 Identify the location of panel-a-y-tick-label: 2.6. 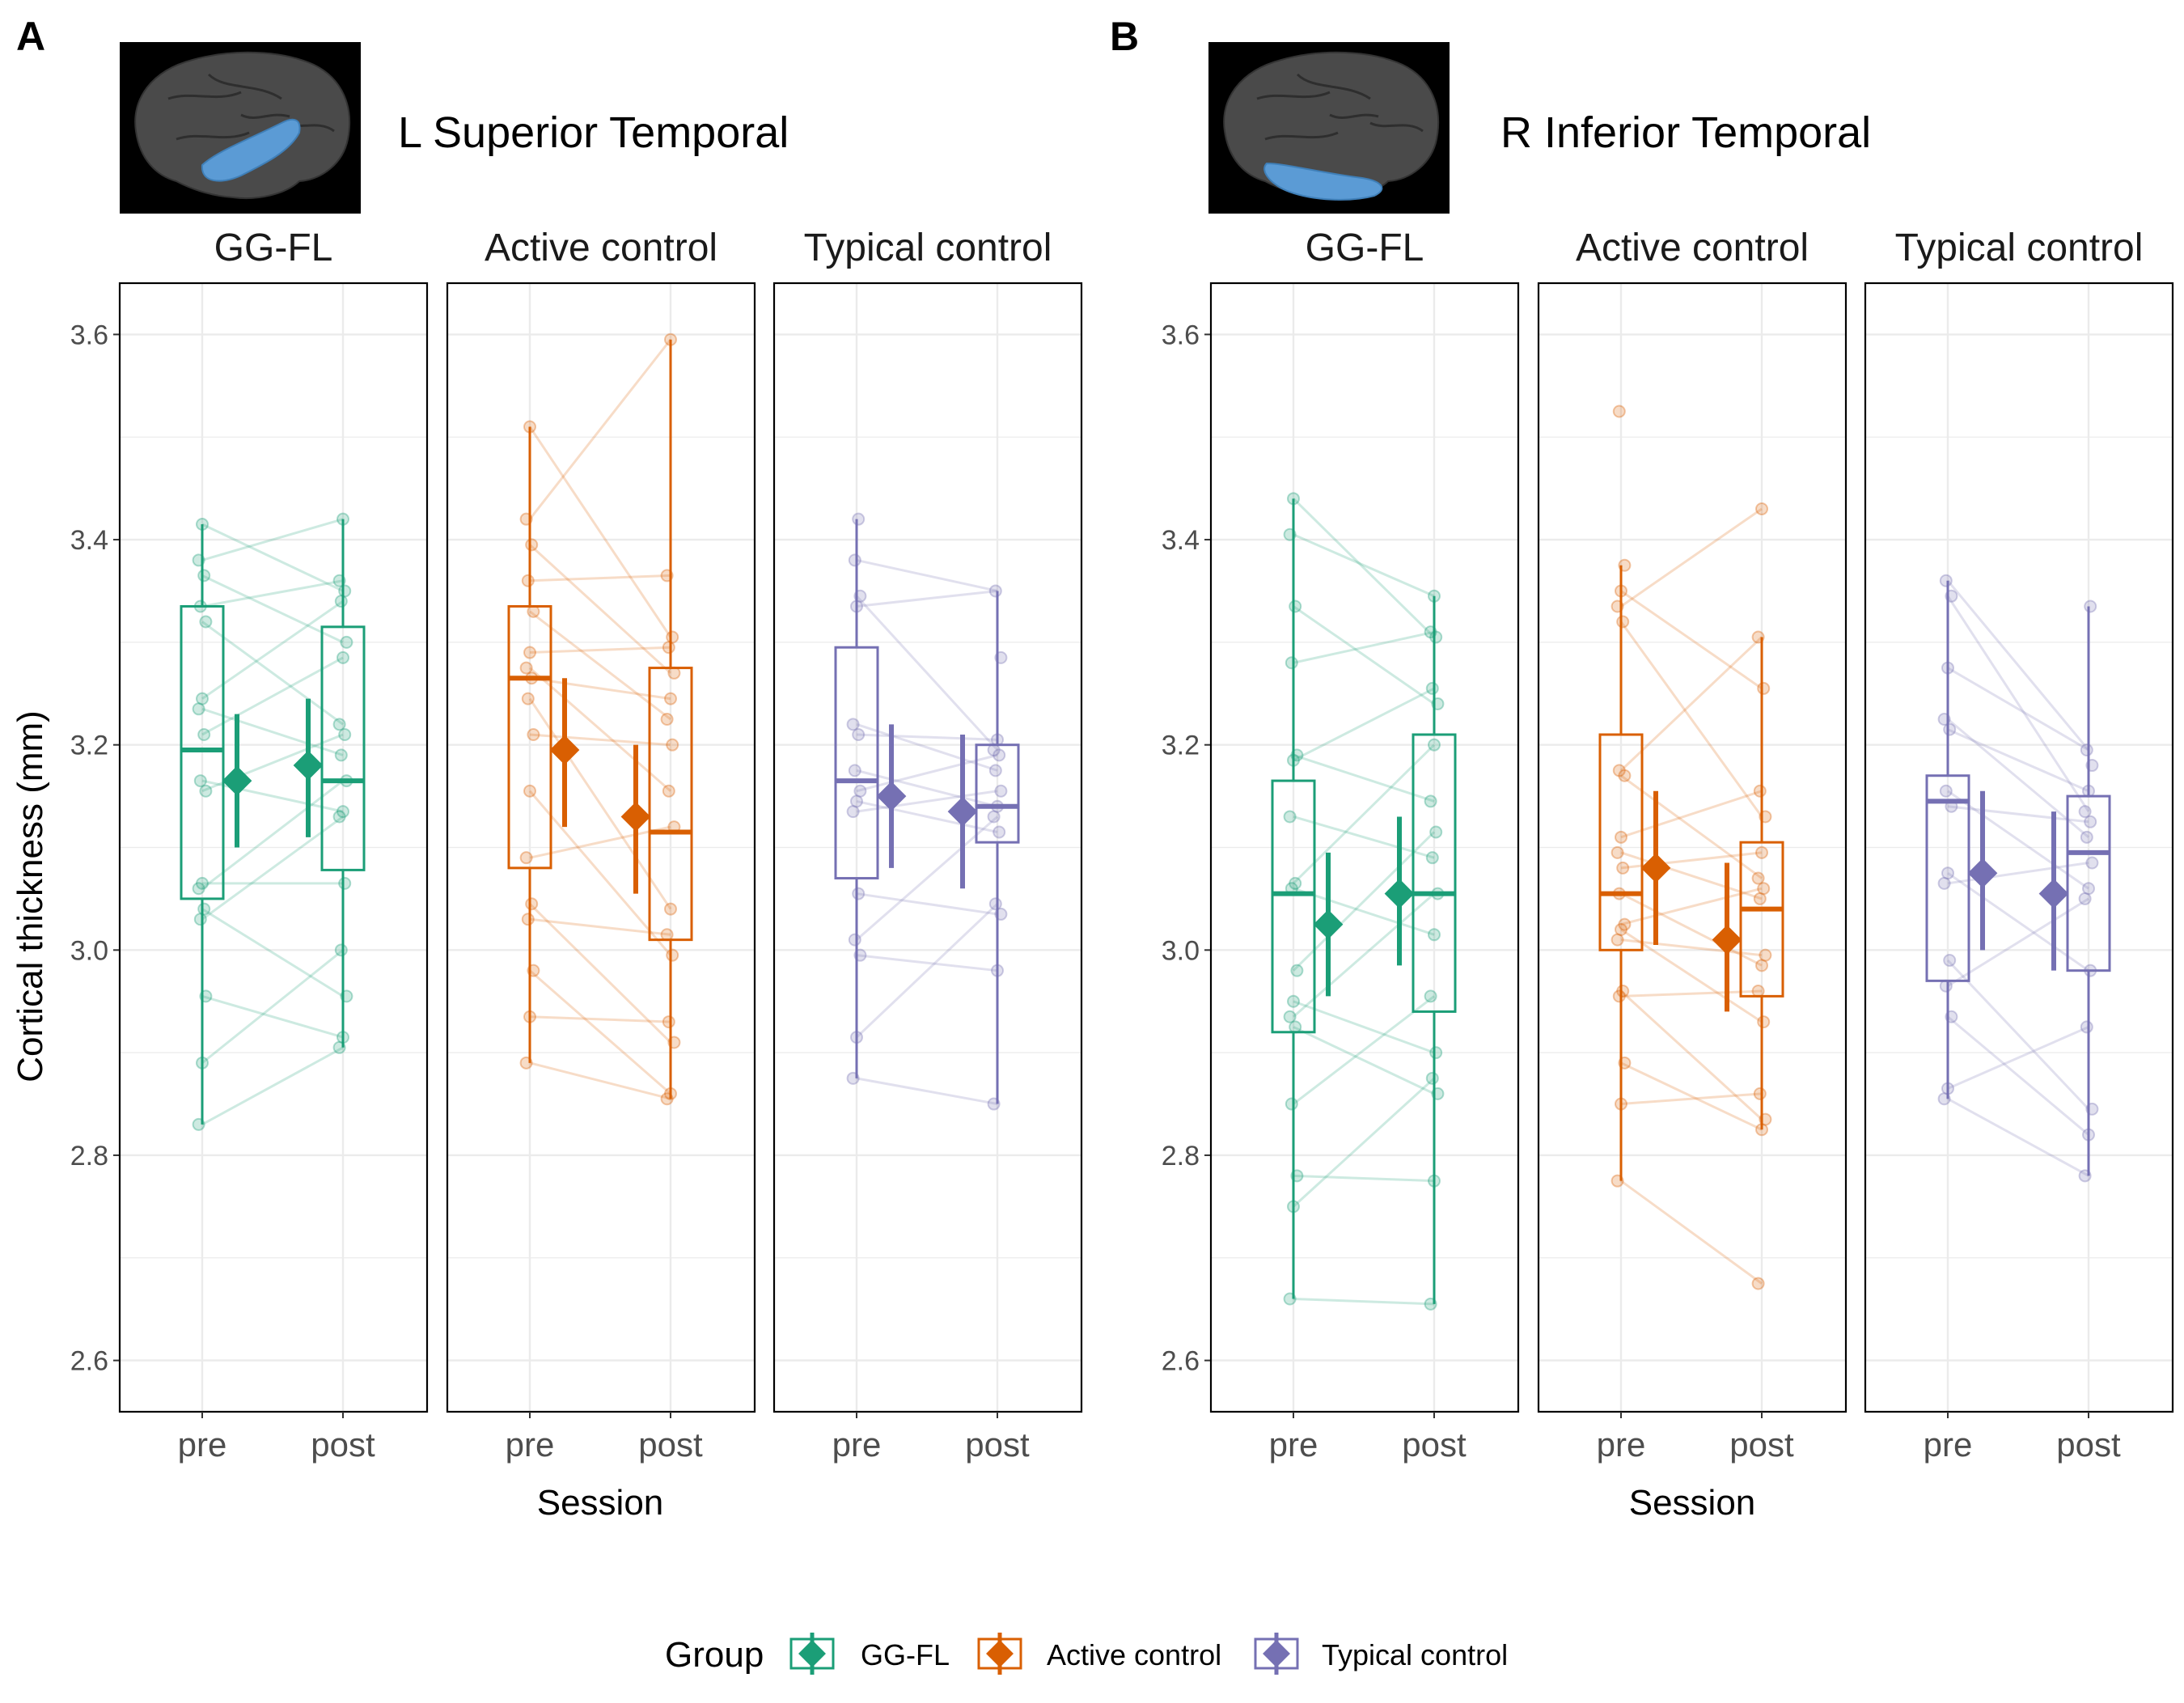
(89, 1361).